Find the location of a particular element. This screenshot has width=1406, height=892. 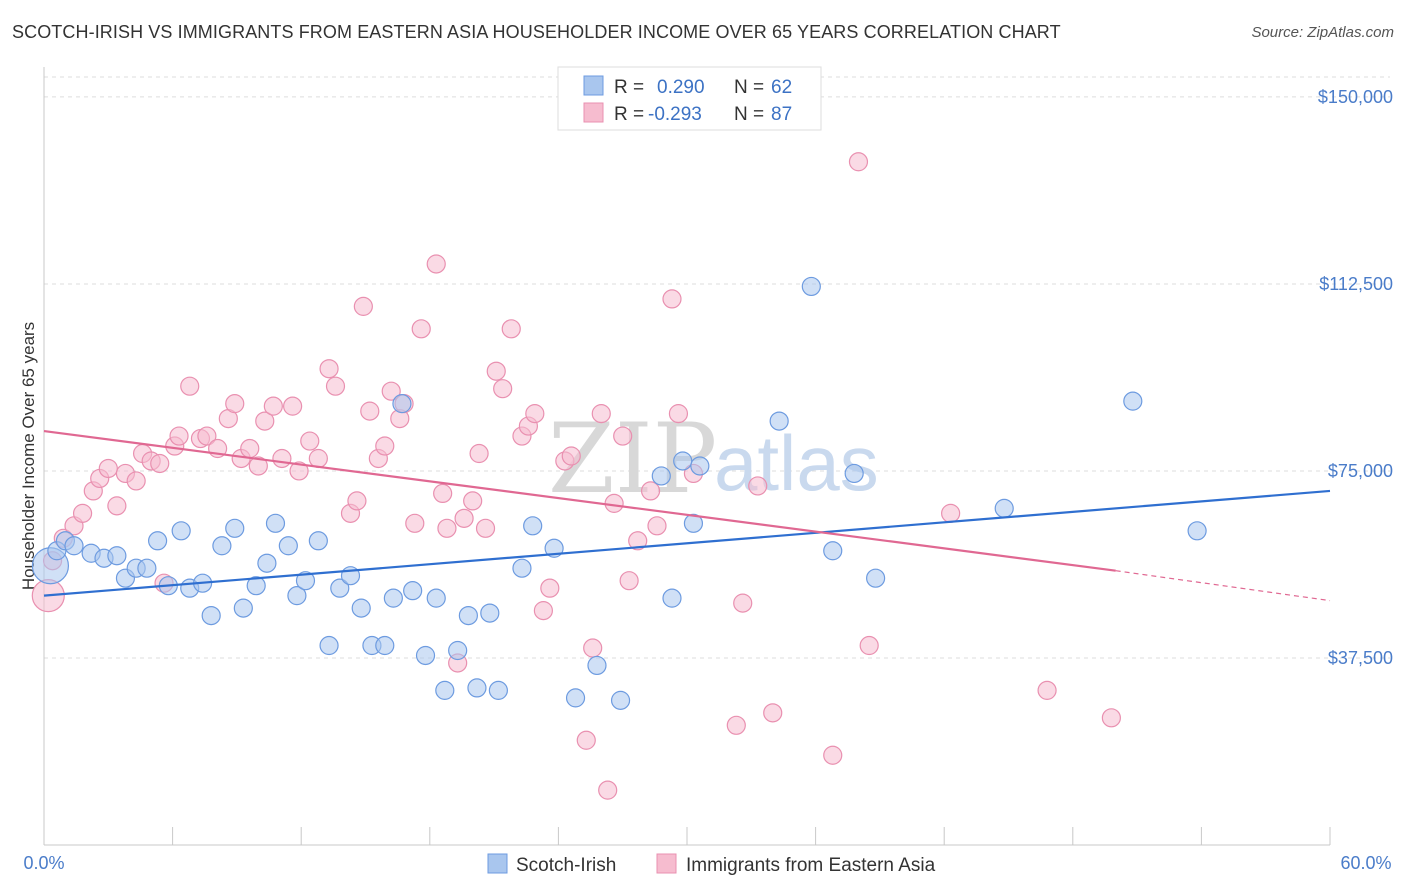

x-tick-label-max: 60.0% is located at coordinates (1365, 863).